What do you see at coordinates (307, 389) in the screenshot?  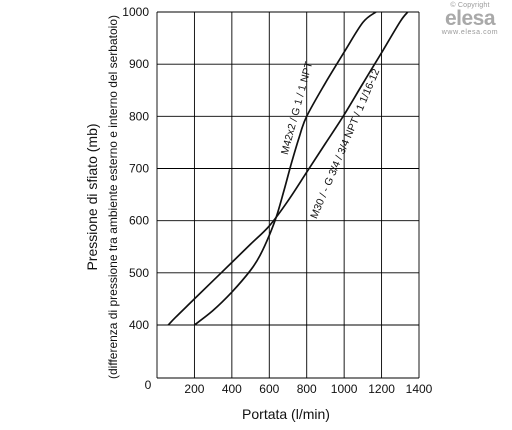 I see `x-tick-label-800: 800` at bounding box center [307, 389].